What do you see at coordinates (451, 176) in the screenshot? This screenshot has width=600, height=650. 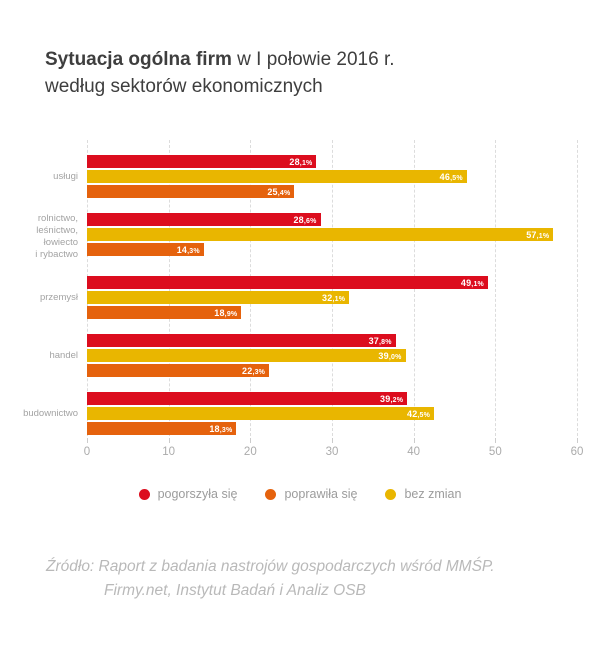 I see `value-label: 46,5%` at bounding box center [451, 176].